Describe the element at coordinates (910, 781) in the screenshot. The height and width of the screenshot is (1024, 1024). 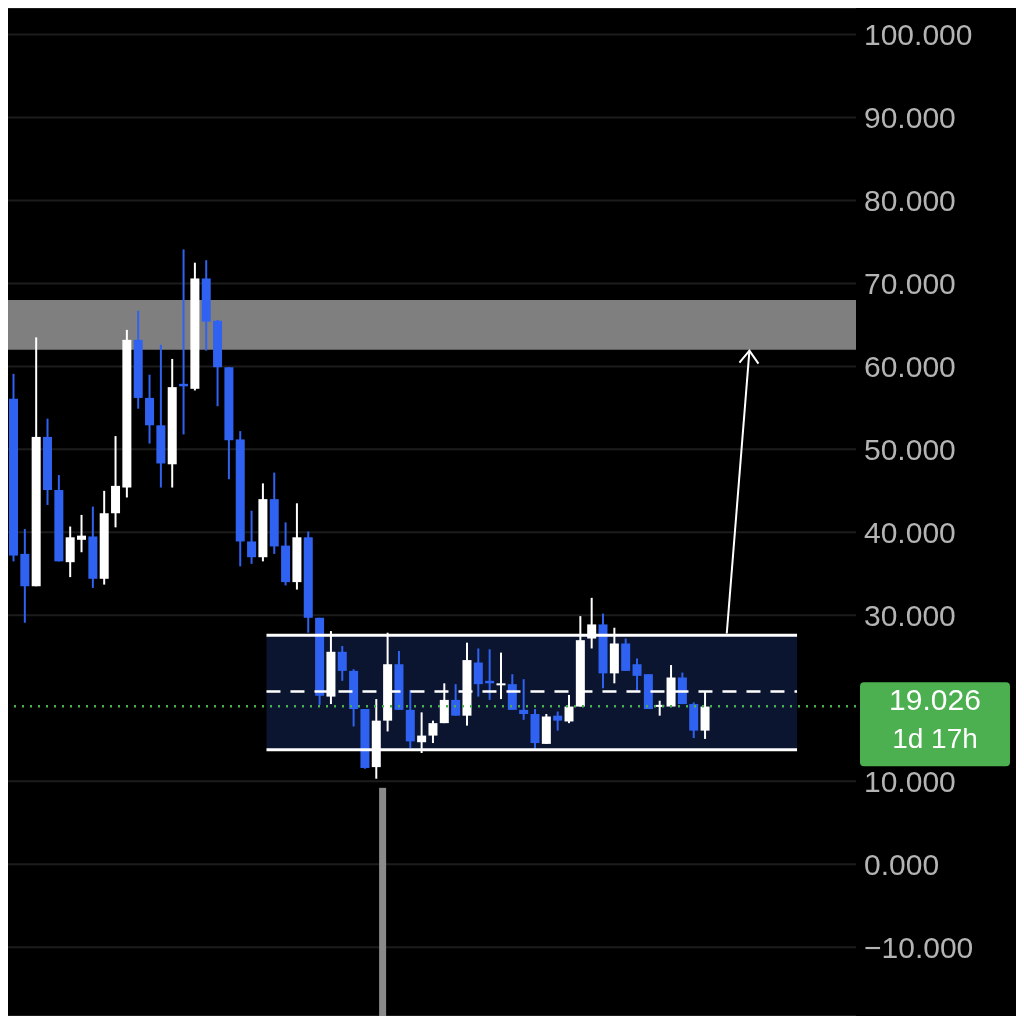
I see `y-tick-label: 10.000` at that location.